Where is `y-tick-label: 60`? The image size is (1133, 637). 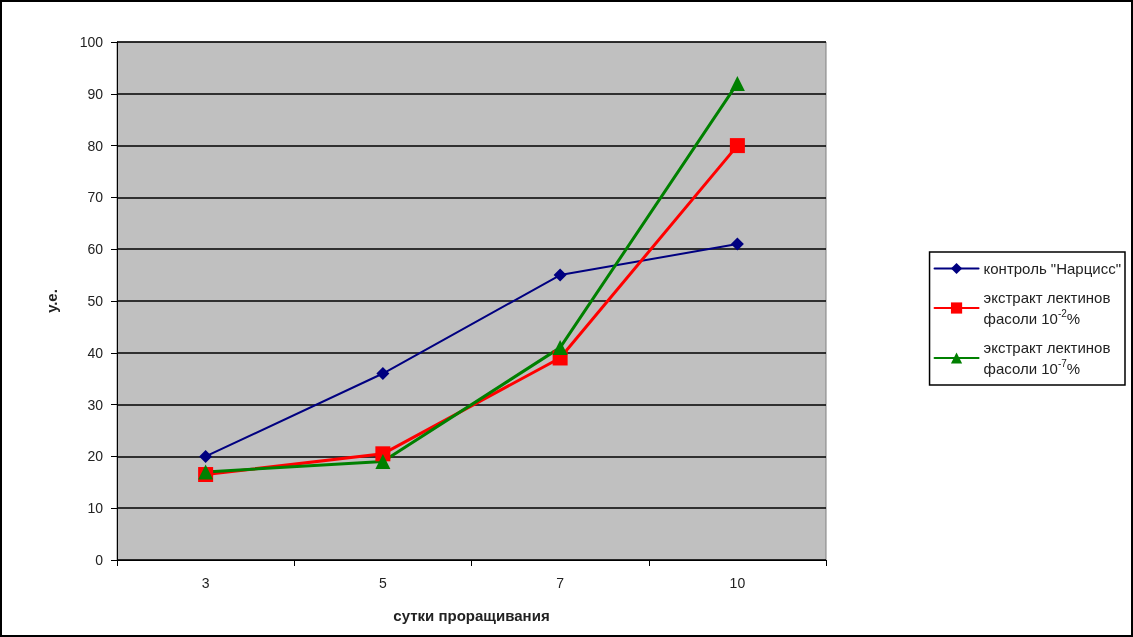 y-tick-label: 60 is located at coordinates (95, 249).